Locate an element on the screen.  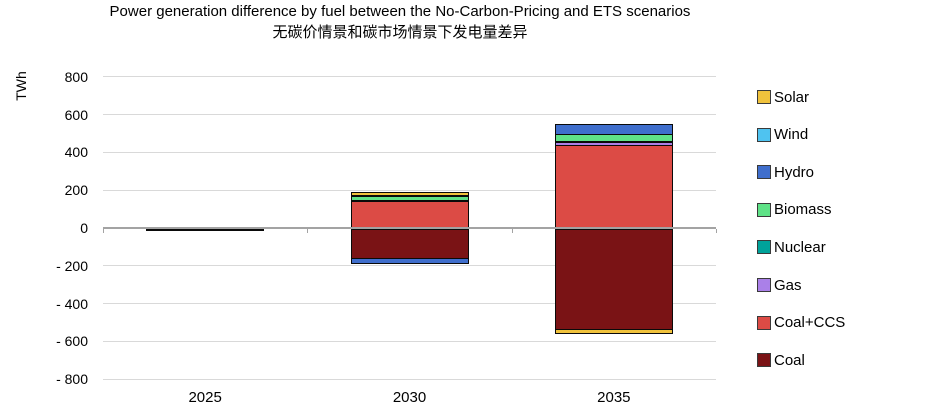
y-tick-label: 200 is located at coordinates (76, 190).